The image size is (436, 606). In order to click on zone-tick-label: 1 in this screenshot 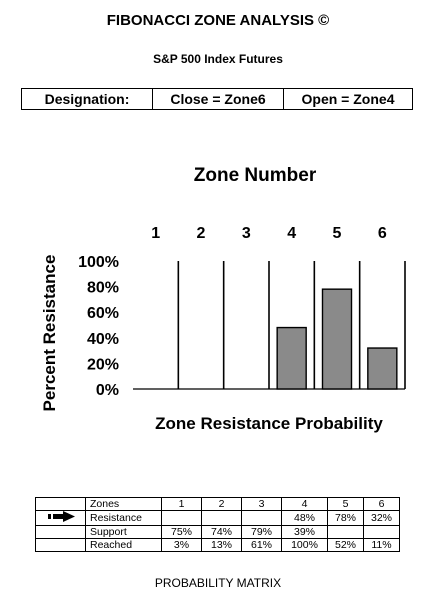, I will do `click(155, 233)`.